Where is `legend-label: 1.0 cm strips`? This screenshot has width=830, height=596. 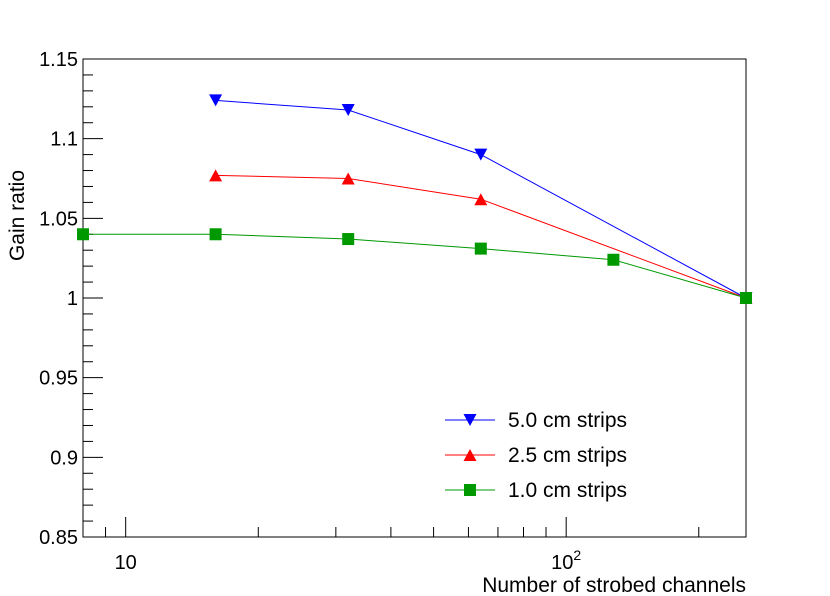
legend-label: 1.0 cm strips is located at coordinates (567, 490).